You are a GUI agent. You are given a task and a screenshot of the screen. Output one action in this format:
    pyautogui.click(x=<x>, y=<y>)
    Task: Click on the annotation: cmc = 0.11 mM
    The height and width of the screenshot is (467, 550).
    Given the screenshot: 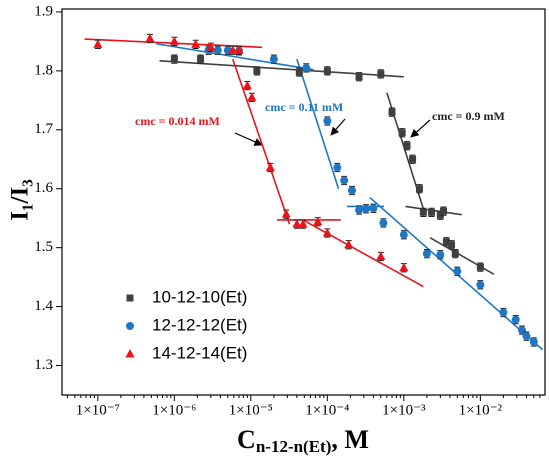 What is the action you would take?
    pyautogui.click(x=304, y=107)
    